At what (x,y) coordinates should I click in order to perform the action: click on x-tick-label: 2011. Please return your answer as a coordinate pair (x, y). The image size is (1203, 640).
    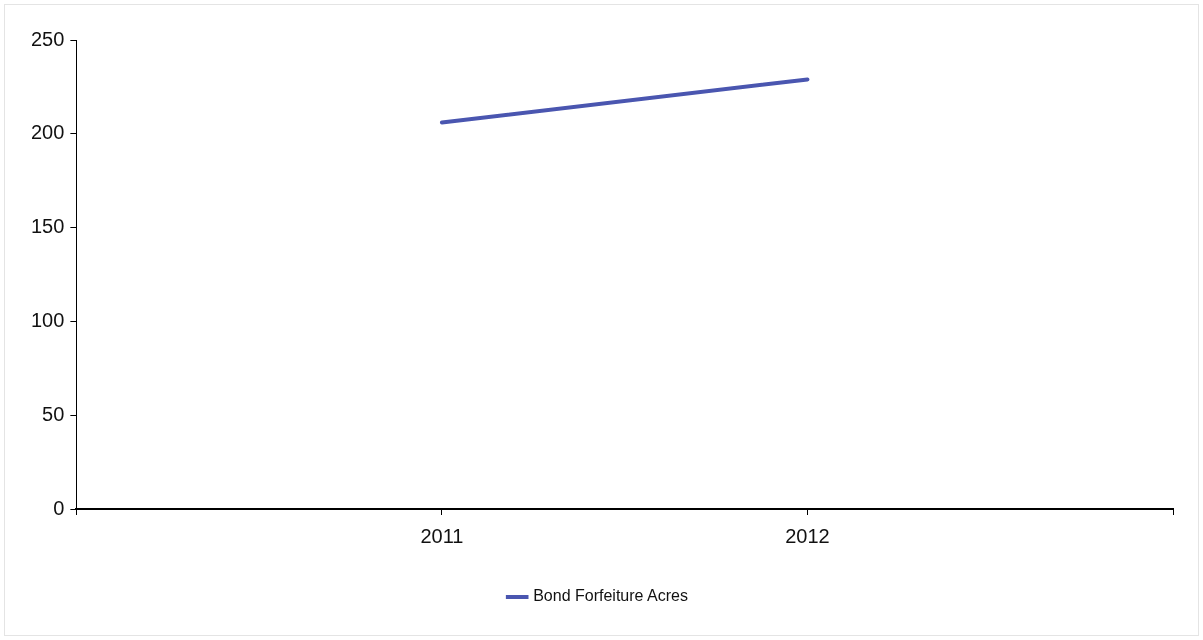
    Looking at the image, I should click on (442, 535).